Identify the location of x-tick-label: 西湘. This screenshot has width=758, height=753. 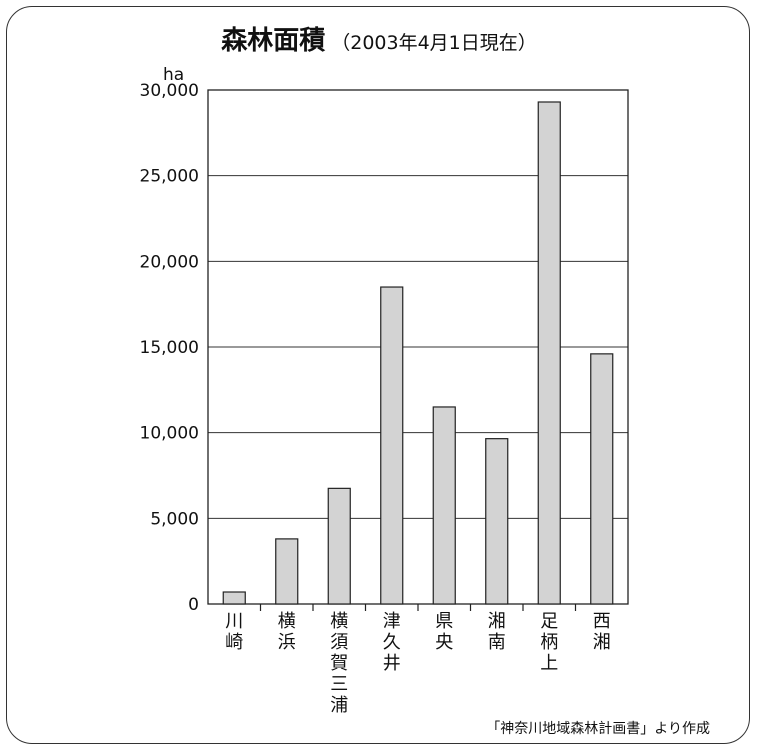
(602, 632).